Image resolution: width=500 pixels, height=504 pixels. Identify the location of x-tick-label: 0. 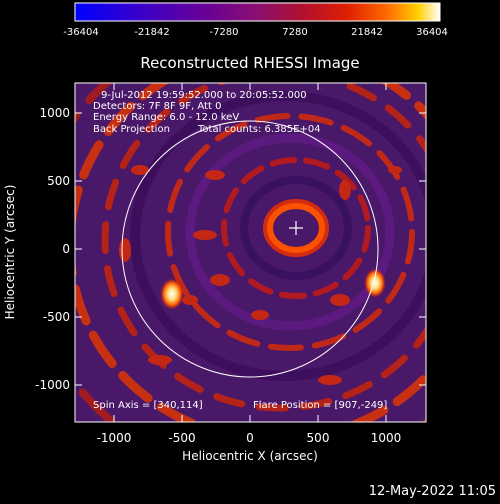
(250, 438).